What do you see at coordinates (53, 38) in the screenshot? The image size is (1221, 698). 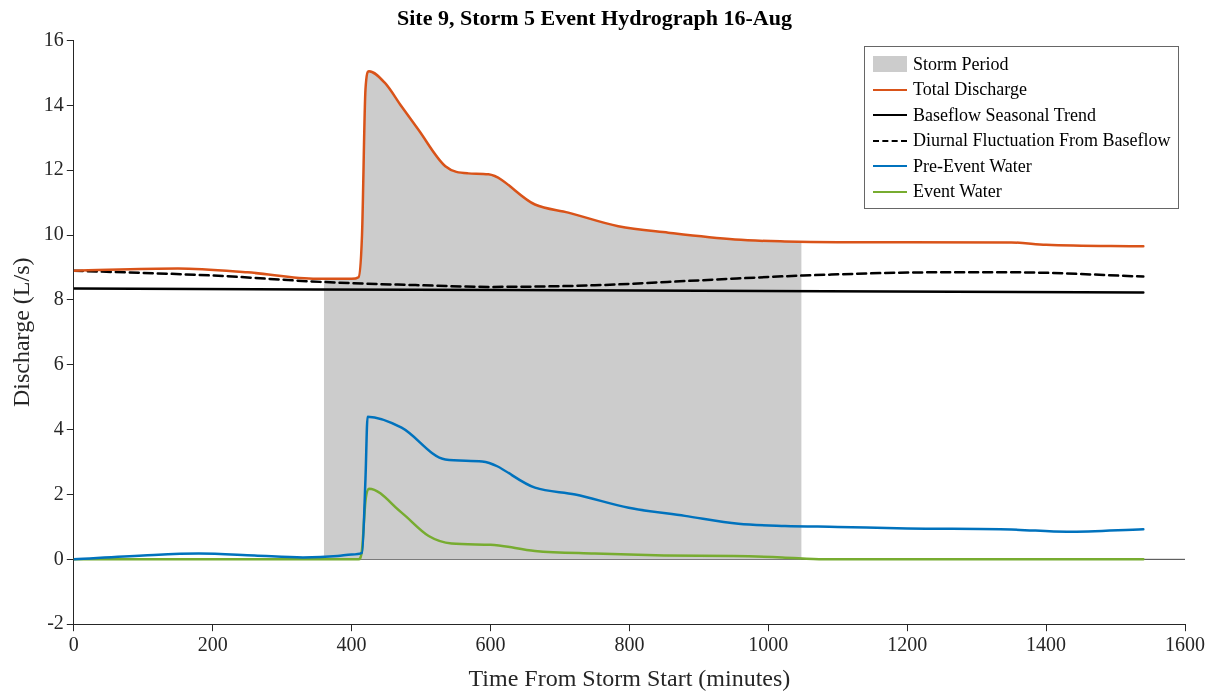 I see `y-tick-label: 16` at bounding box center [53, 38].